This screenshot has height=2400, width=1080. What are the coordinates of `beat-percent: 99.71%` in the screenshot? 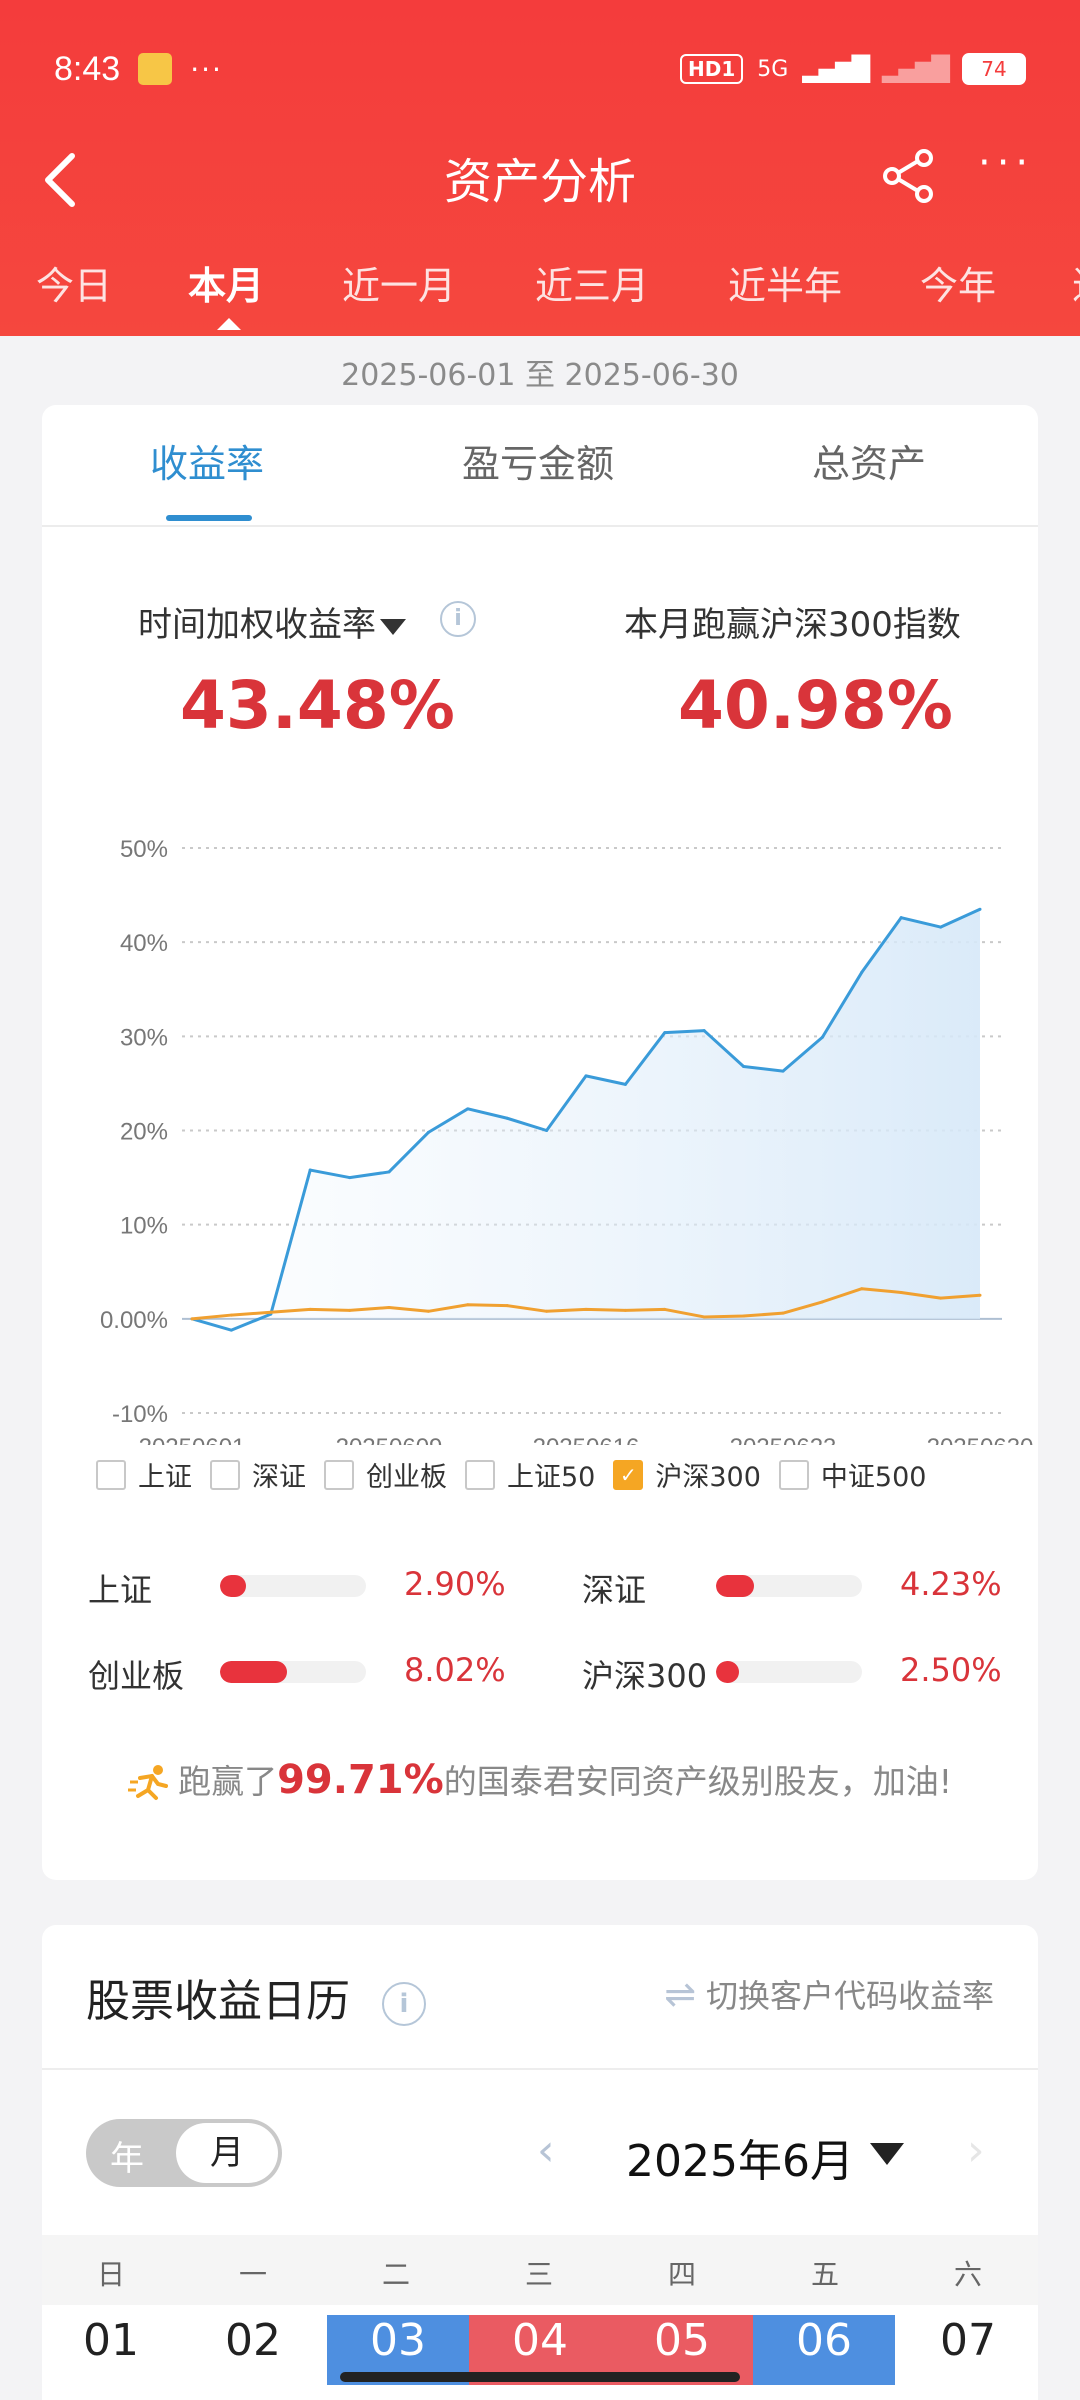 It's located at (360, 1780).